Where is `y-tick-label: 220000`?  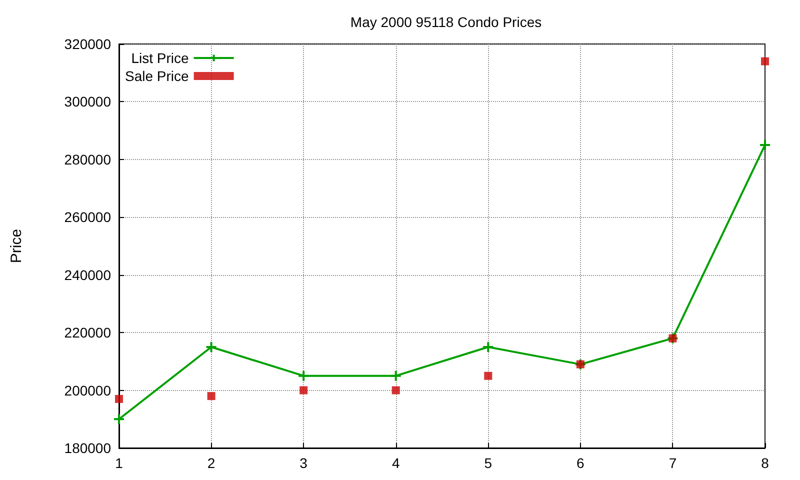
y-tick-label: 220000 is located at coordinates (88, 332).